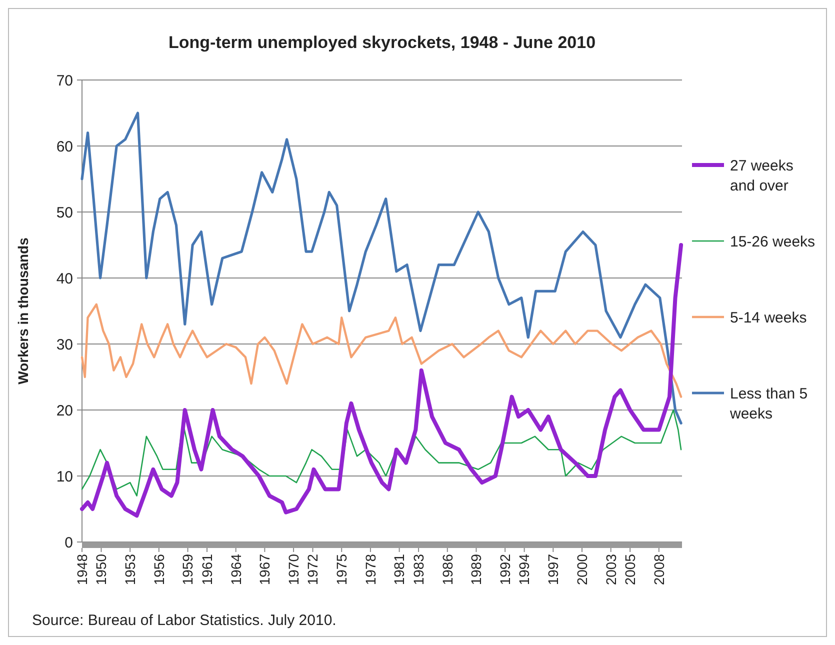 The image size is (835, 645). What do you see at coordinates (64, 477) in the screenshot?
I see `y-tick-label: 10` at bounding box center [64, 477].